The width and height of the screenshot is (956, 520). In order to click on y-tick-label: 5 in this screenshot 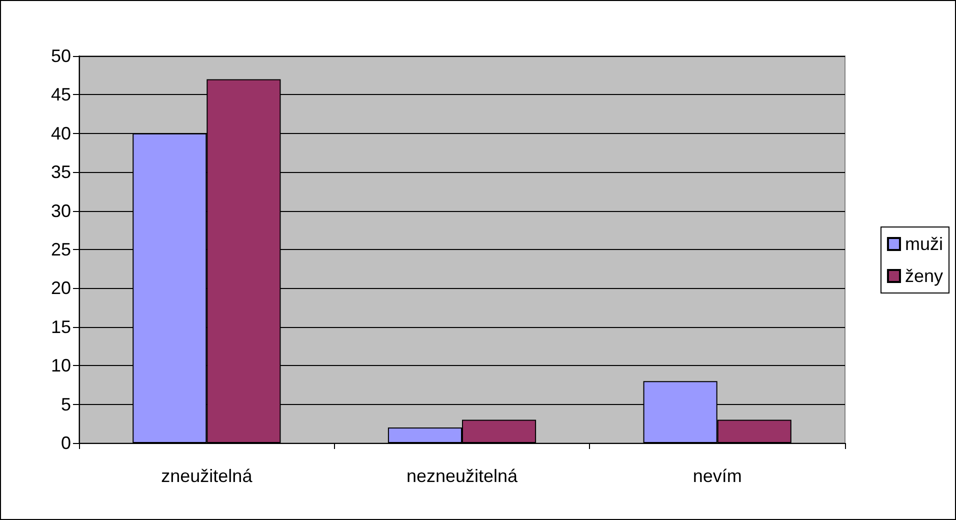, I will do `click(65, 404)`.